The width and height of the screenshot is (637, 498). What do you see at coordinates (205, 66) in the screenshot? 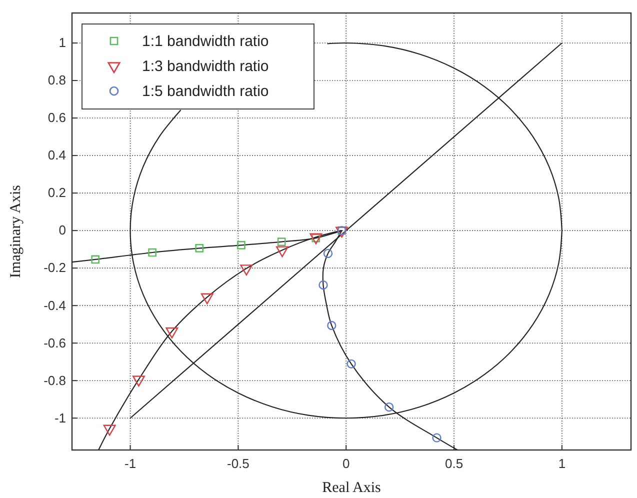
I see `legend-label: 1:3 bandwidth ratio` at bounding box center [205, 66].